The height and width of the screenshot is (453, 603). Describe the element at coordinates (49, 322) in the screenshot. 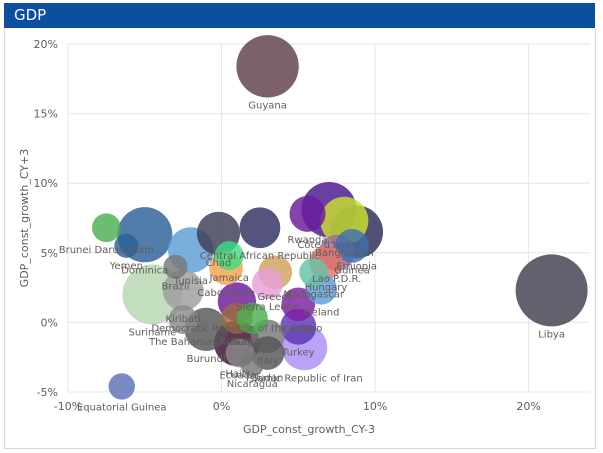

I see `y-tick-label: 0%` at that location.